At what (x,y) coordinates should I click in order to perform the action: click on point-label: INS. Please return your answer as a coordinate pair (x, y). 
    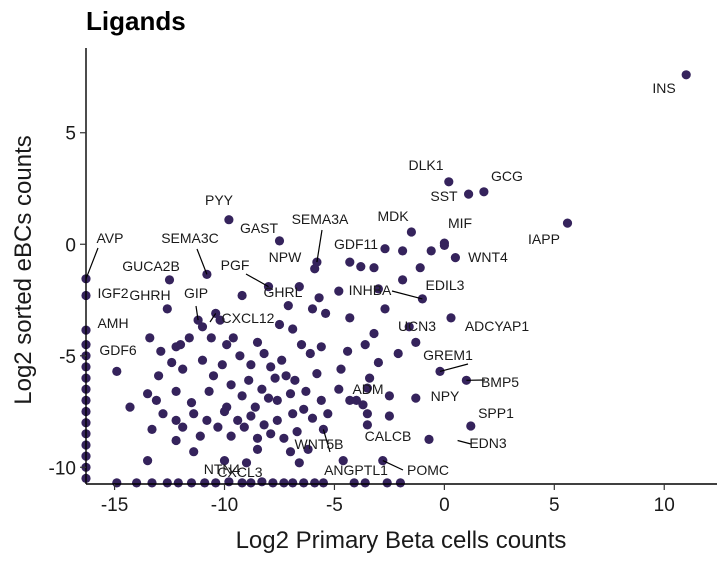
    Looking at the image, I should click on (663, 88).